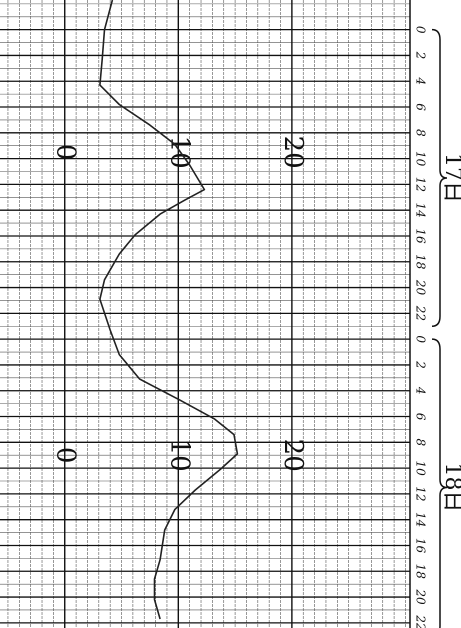  Describe the element at coordinates (450, 178) in the screenshot. I see `day-label: 17日` at that location.